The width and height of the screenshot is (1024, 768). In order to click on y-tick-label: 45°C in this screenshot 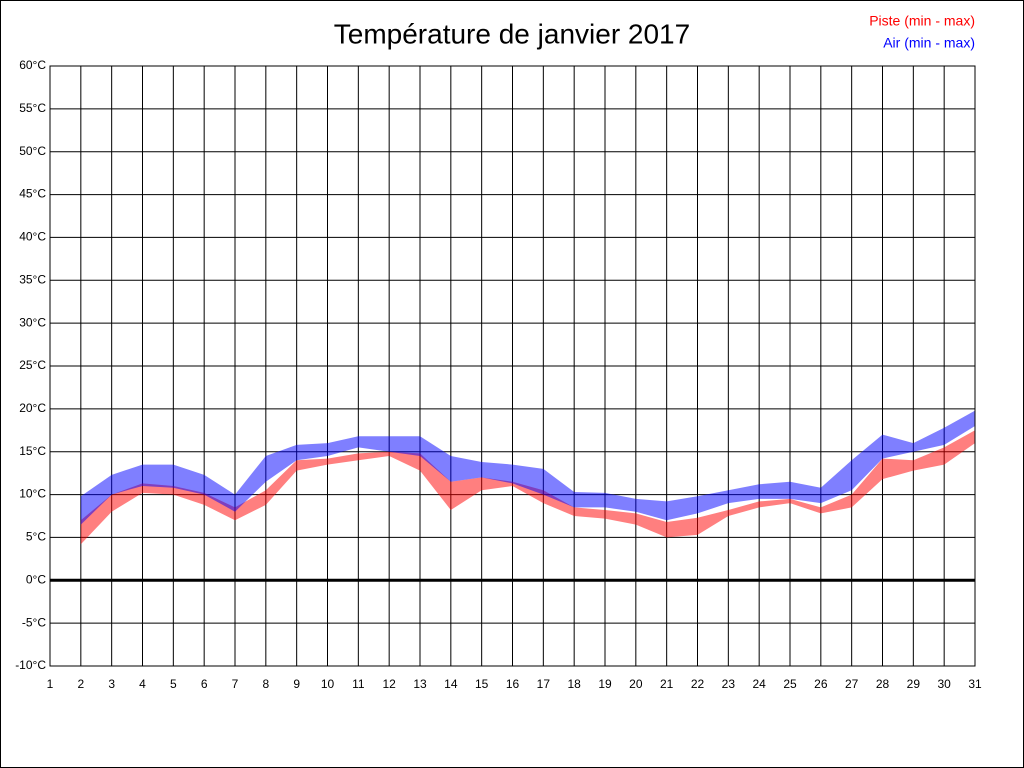, I will do `click(32, 194)`.